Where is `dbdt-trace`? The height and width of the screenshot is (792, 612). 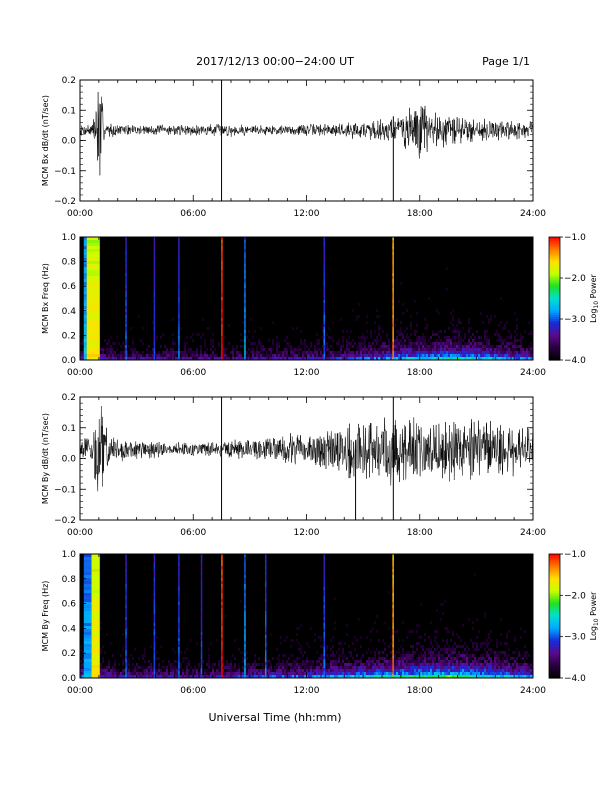 dbdt-trace is located at coordinates (306, 448).